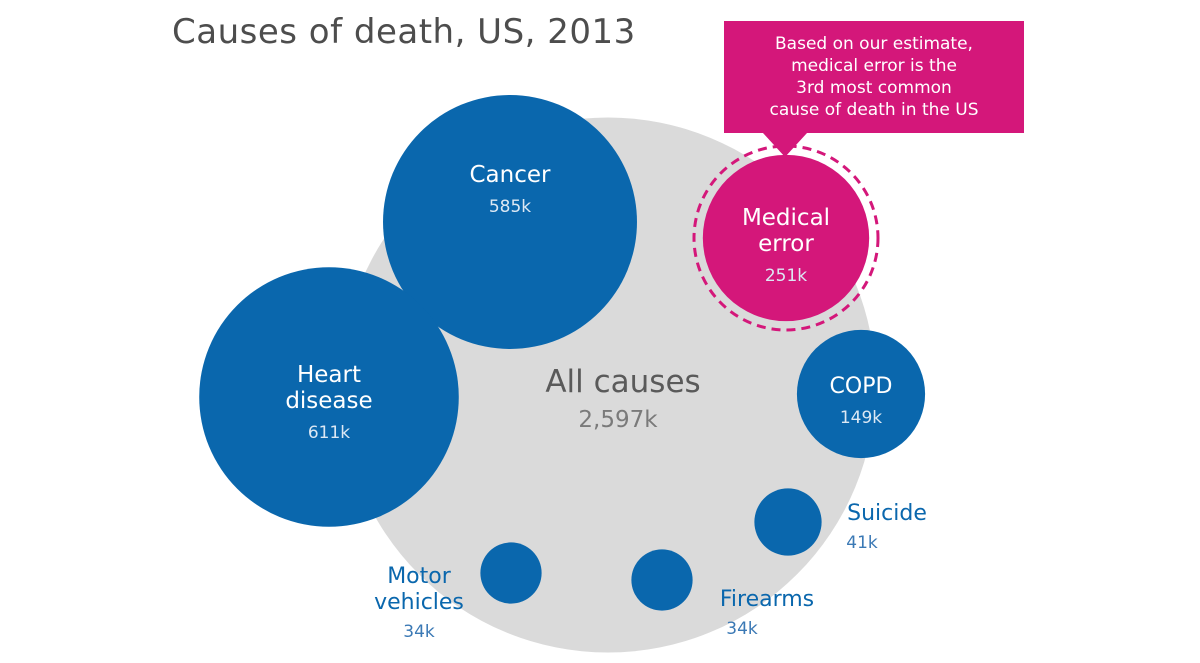 The height and width of the screenshot is (663, 1200). Describe the element at coordinates (622, 382) in the screenshot. I see `all-causes-label: All causes` at that location.